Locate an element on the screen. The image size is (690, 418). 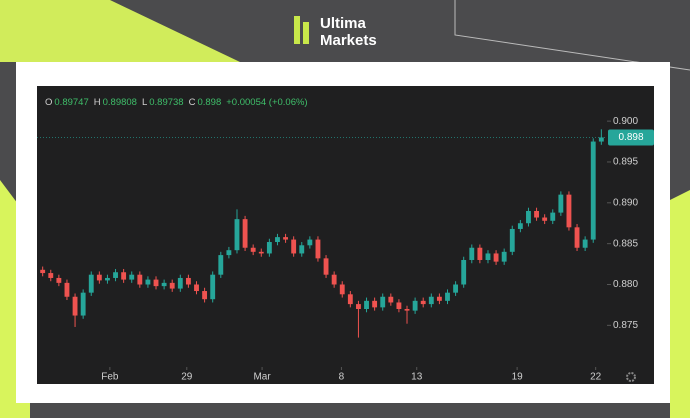
y-tick-label: 0.900 is located at coordinates (625, 121).